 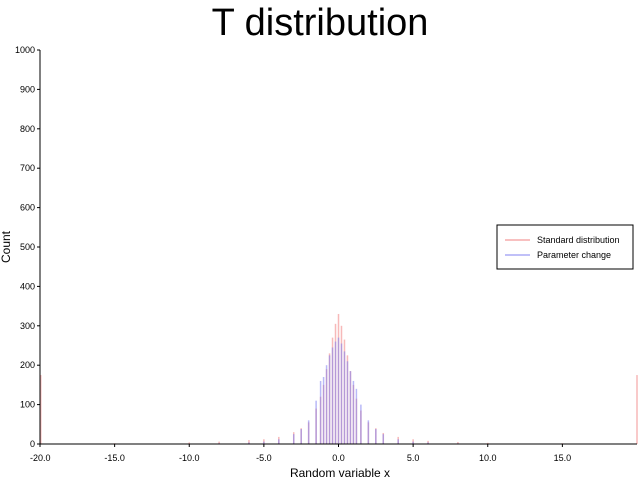 I want to click on series-parameter-change, so click(x=338, y=390).